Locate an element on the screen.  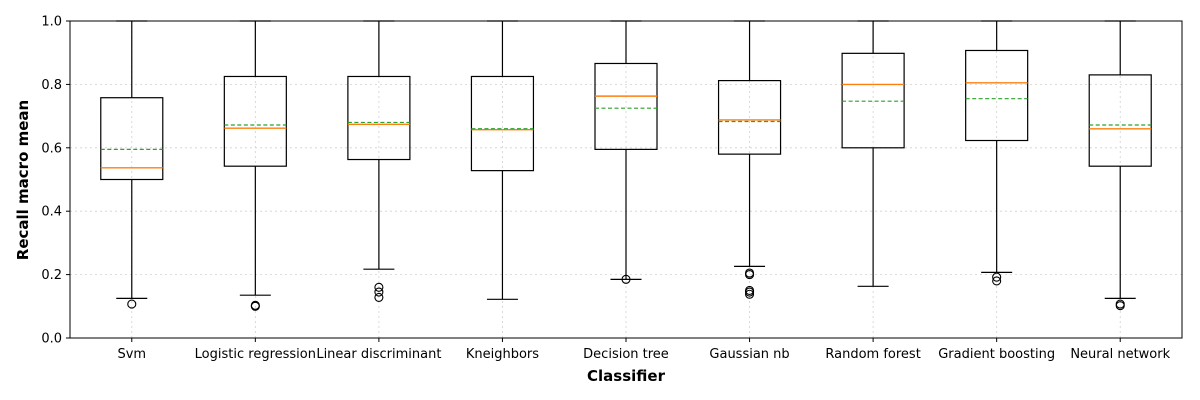
y-tick-label: 0.6 is located at coordinates (51, 148).